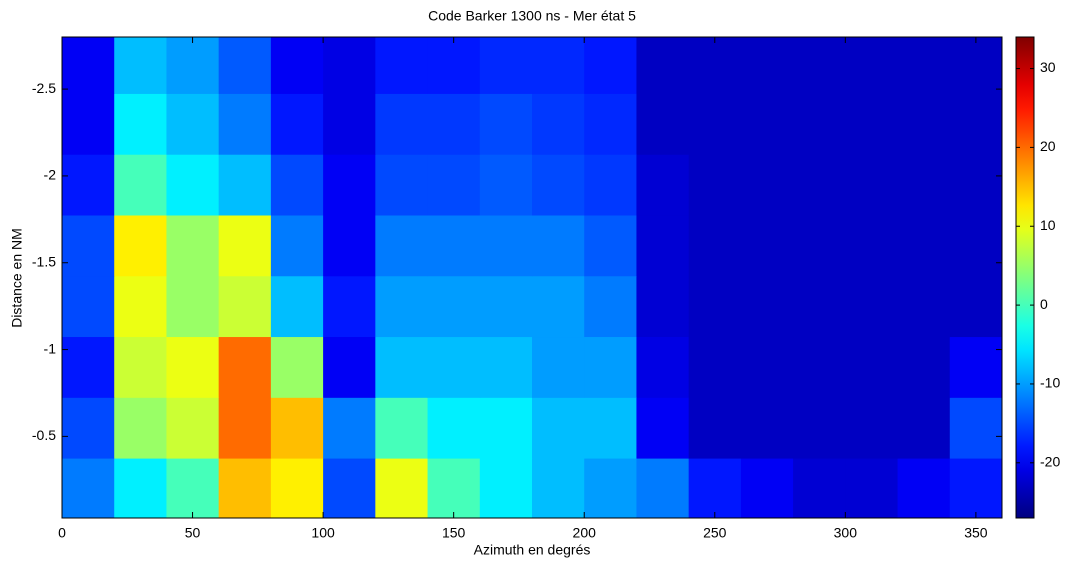 The height and width of the screenshot is (567, 1071). Describe the element at coordinates (532, 16) in the screenshot. I see `chart-title: Code Barker 1300 ns - Mer état 5` at that location.